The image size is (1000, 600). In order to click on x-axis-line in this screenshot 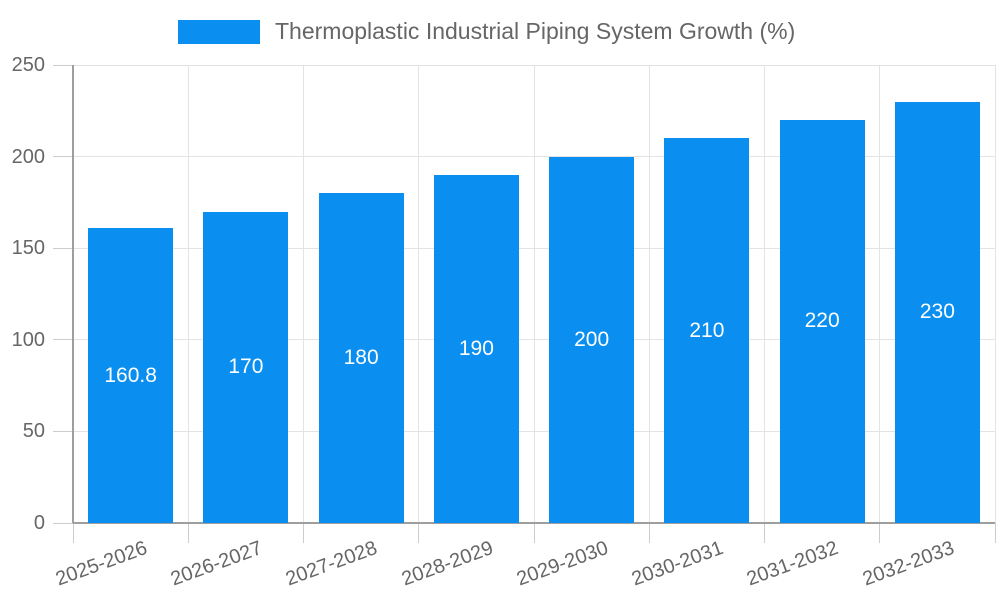, I will do `click(534, 523)`.